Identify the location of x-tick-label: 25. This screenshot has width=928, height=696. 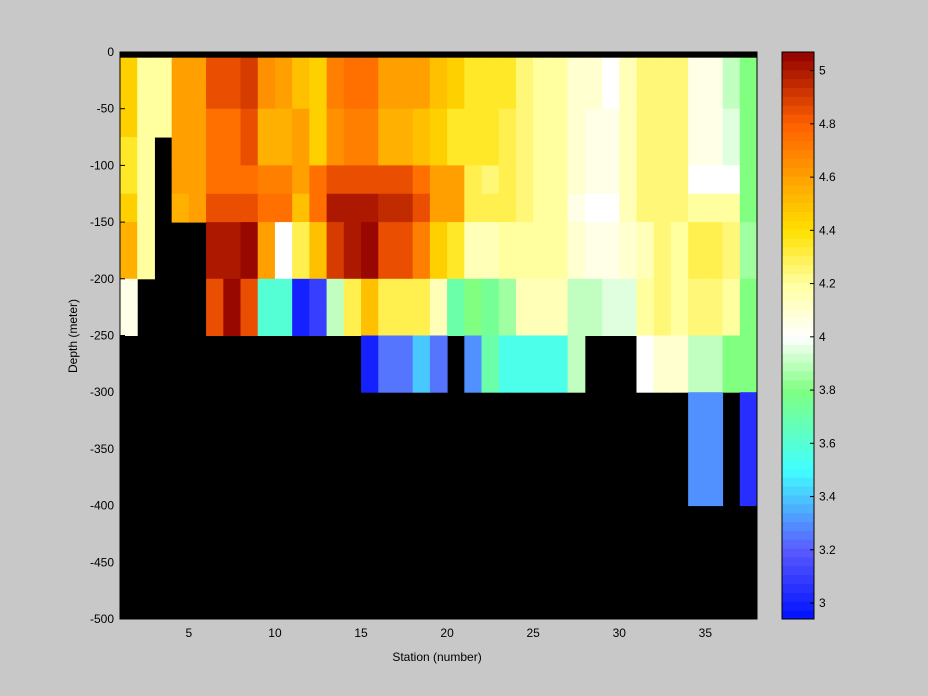
(534, 633).